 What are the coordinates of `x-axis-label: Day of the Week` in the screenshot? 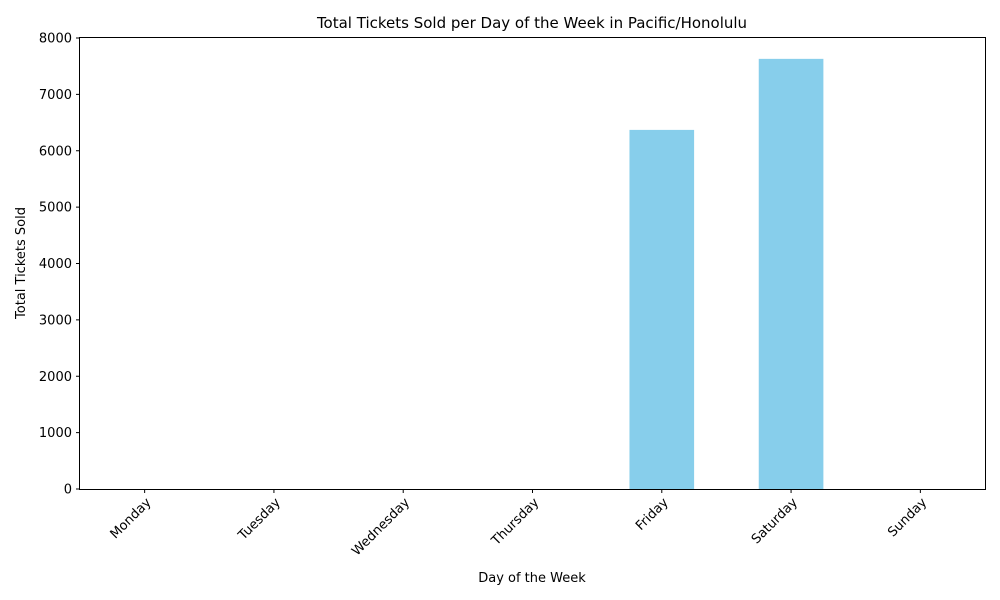 It's located at (532, 578).